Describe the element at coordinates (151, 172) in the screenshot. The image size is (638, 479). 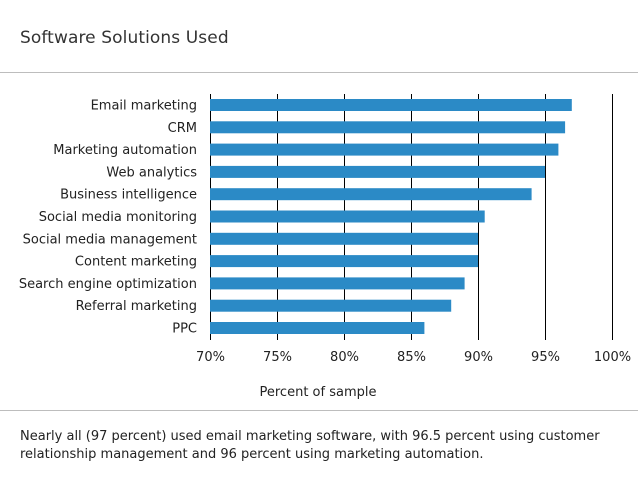
I see `category-label: Web analytics` at that location.